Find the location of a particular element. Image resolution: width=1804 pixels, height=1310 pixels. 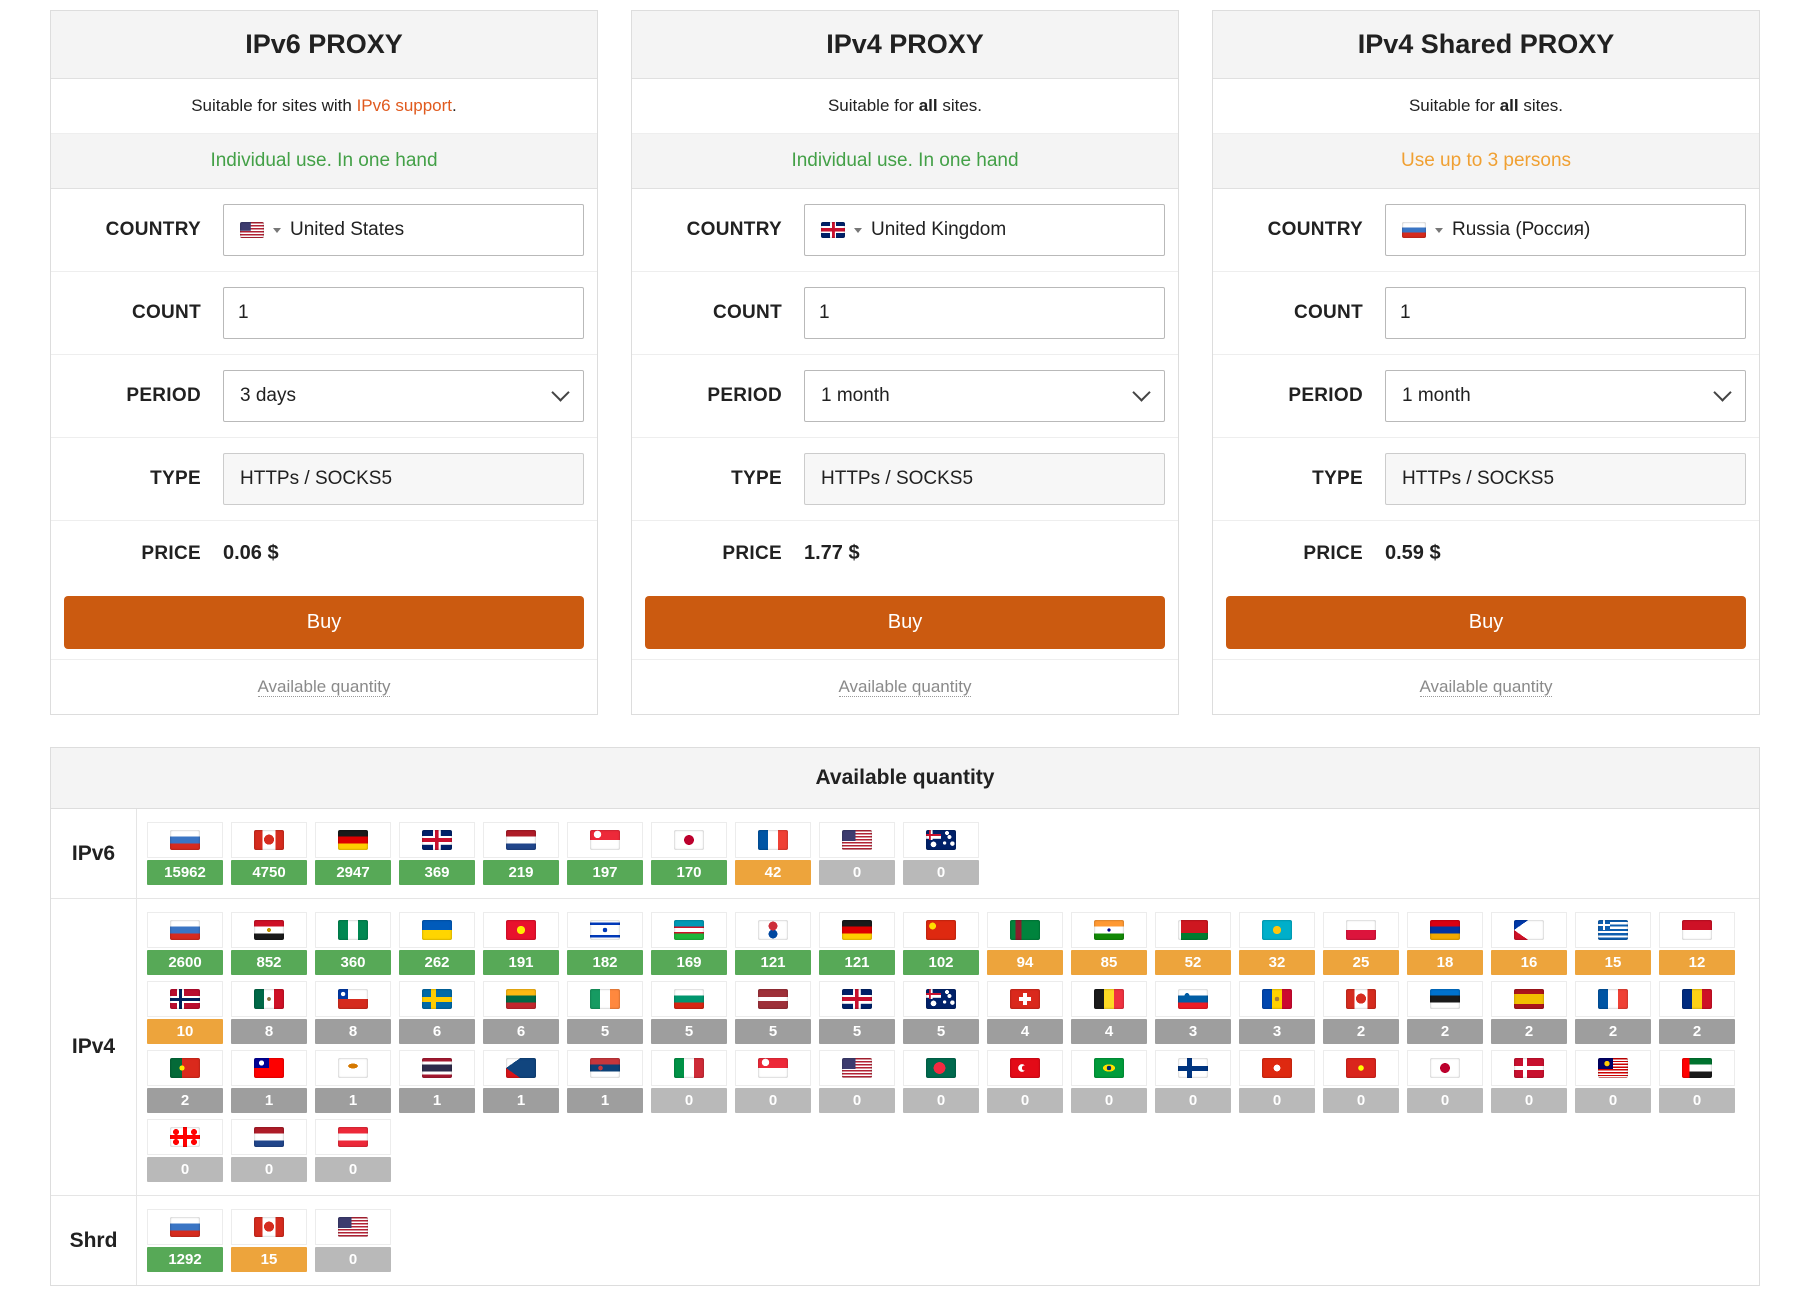

quantity-badge: 169 is located at coordinates (689, 962).